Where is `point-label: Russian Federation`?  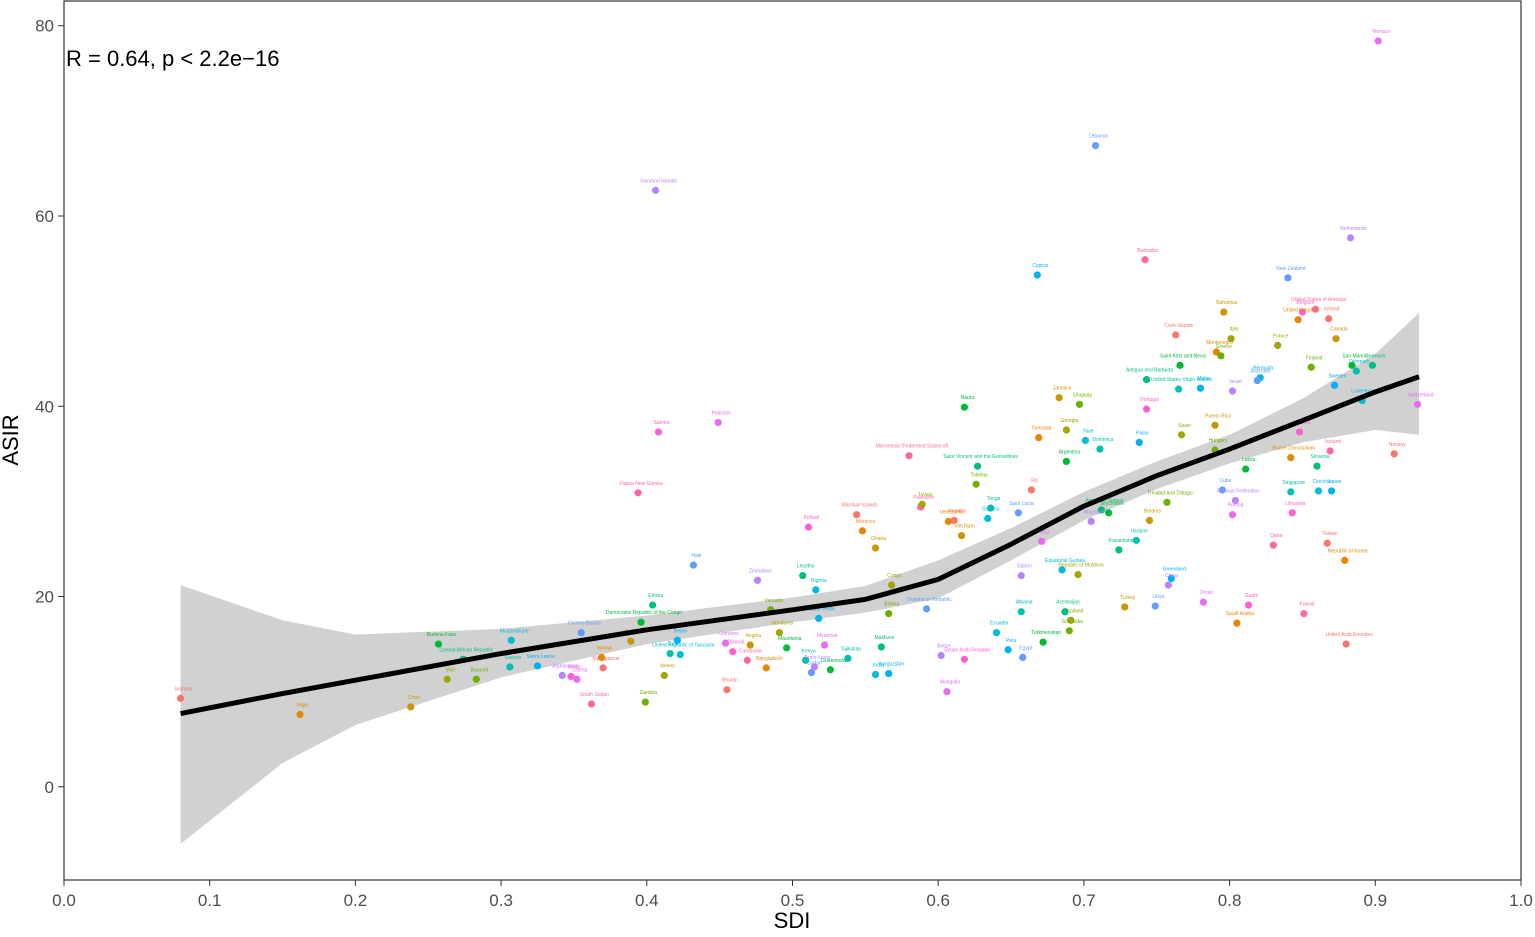
point-label: Russian Federation is located at coordinates (1239, 491).